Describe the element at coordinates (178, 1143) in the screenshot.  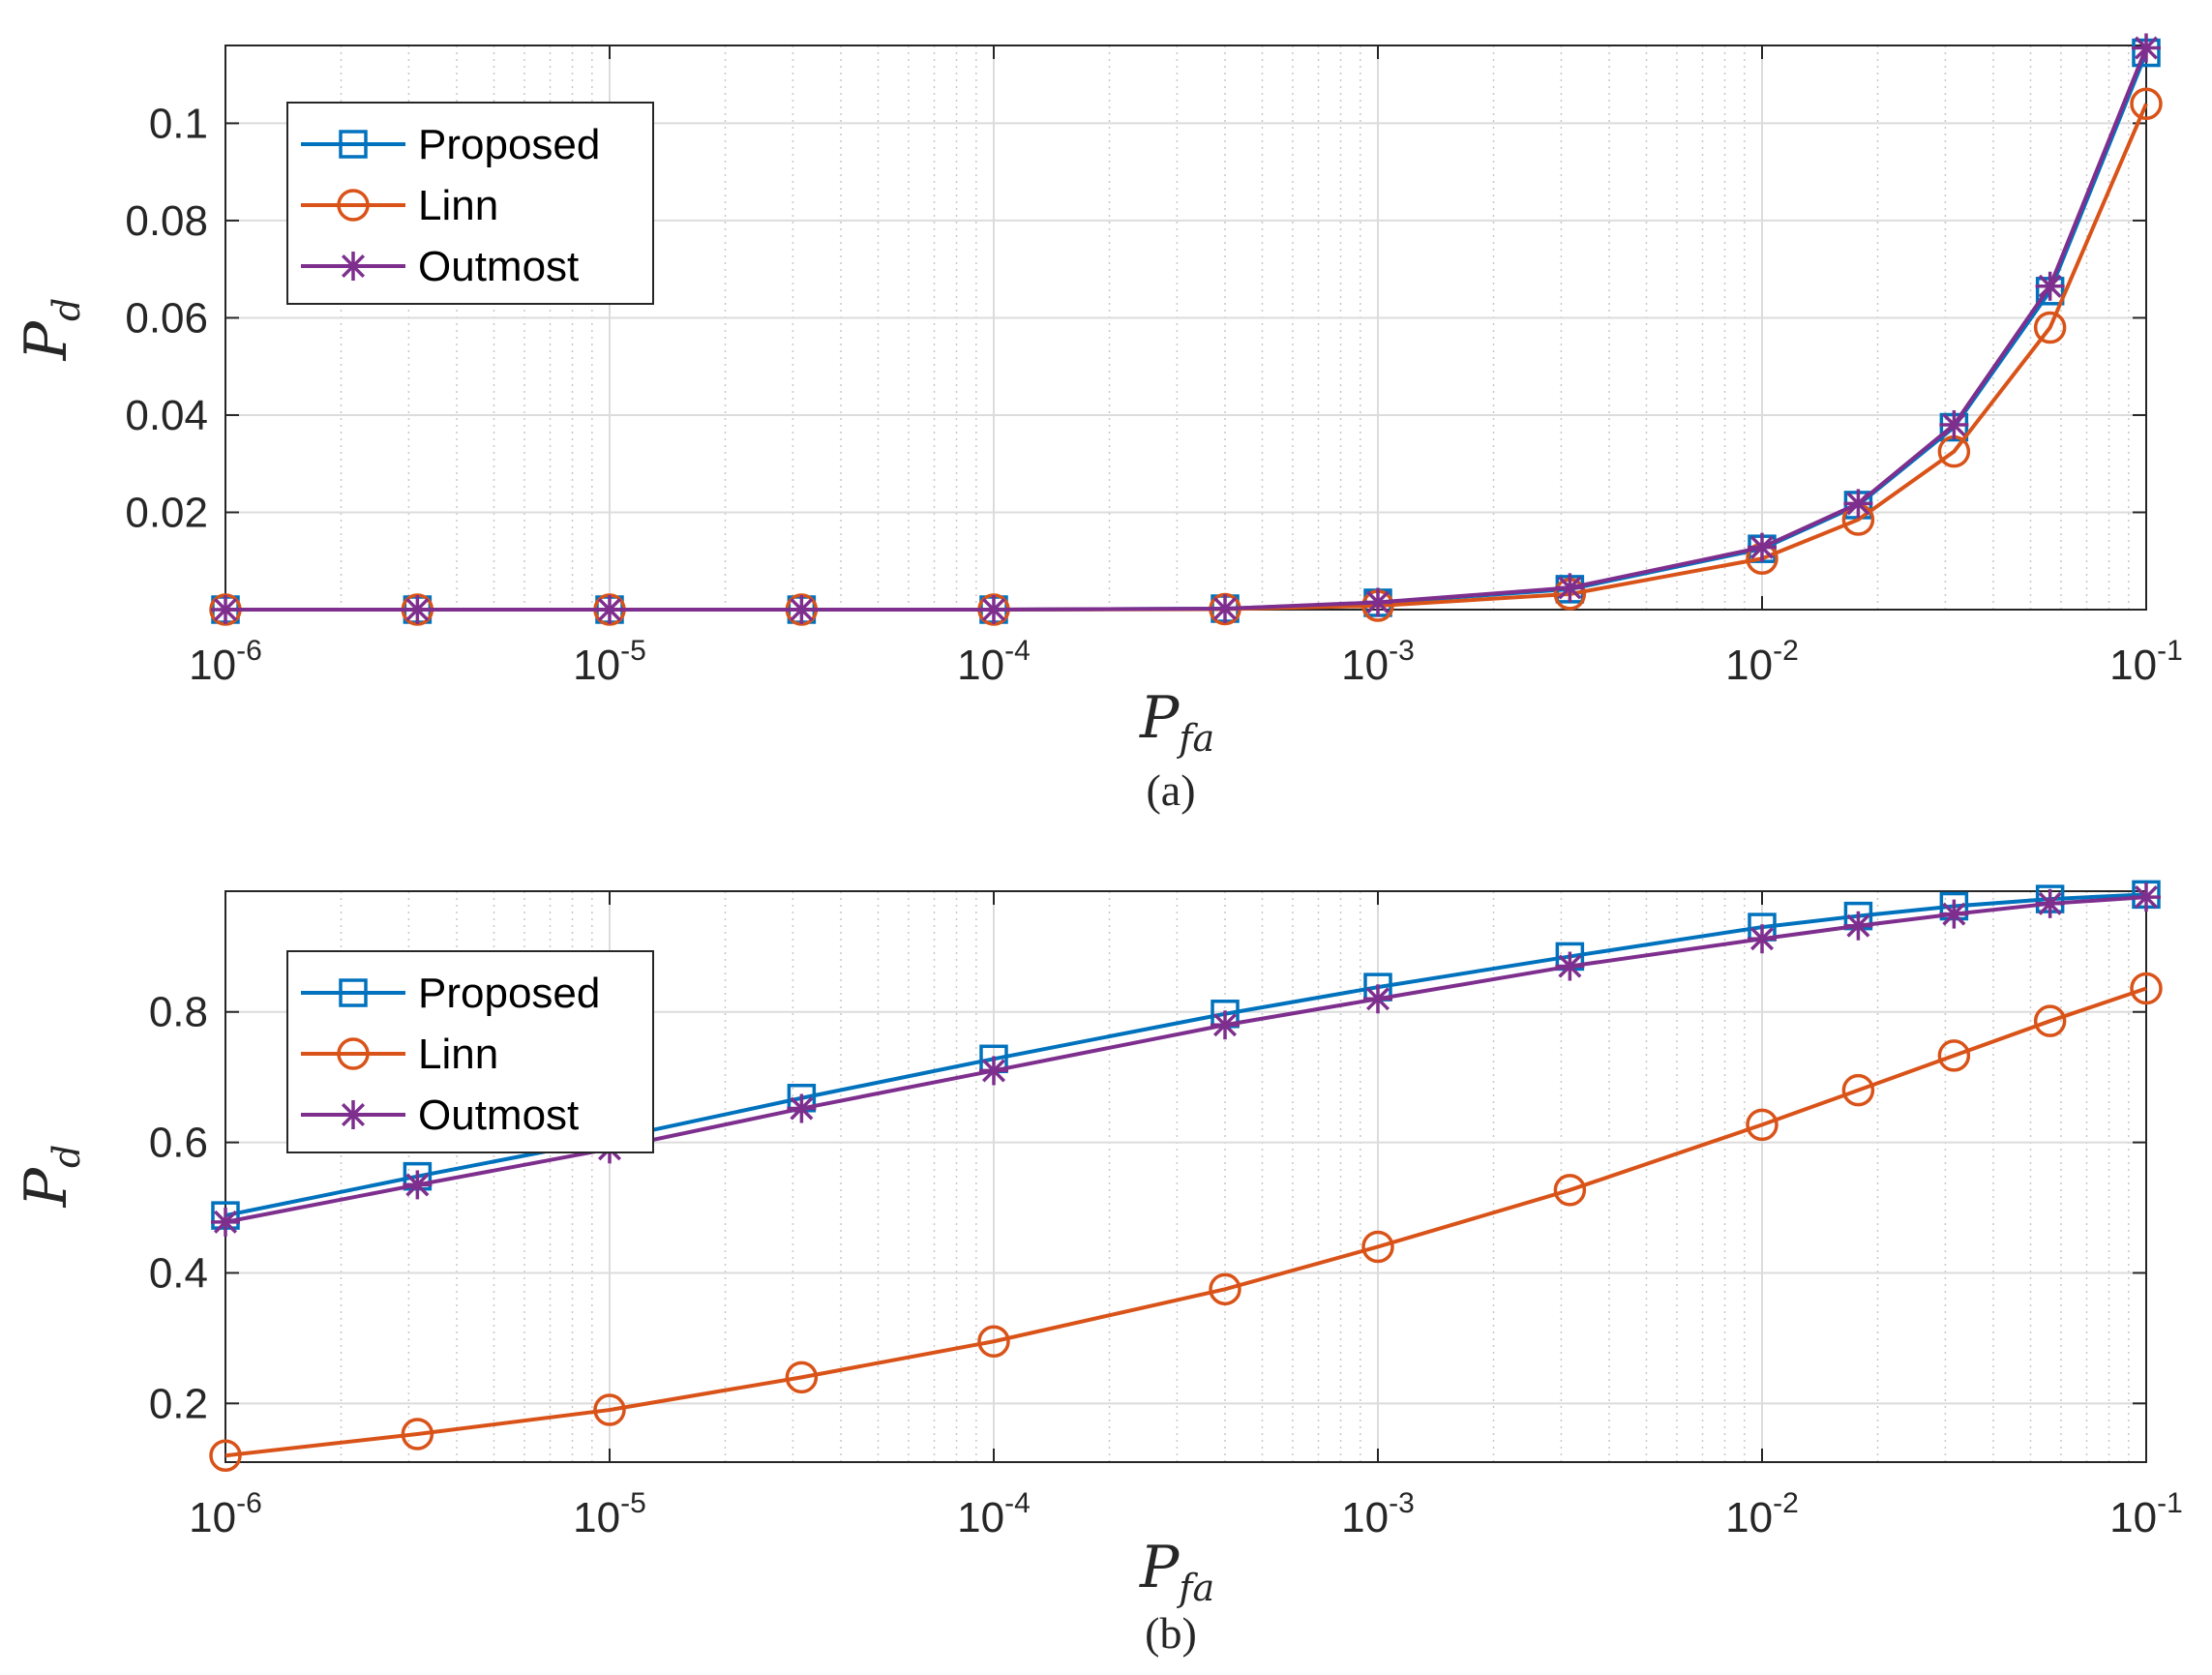
I see `y-tick-label: 0.6` at that location.